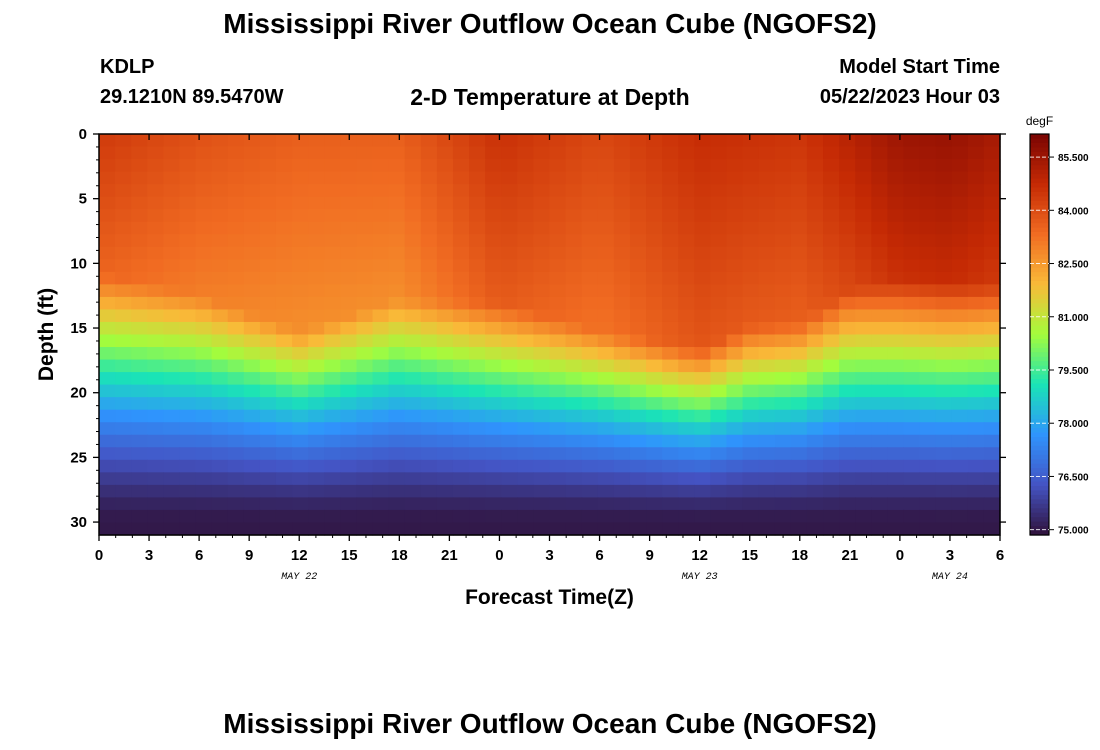 The image size is (1100, 750). I want to click on colorbar-frame, so click(1039, 334).